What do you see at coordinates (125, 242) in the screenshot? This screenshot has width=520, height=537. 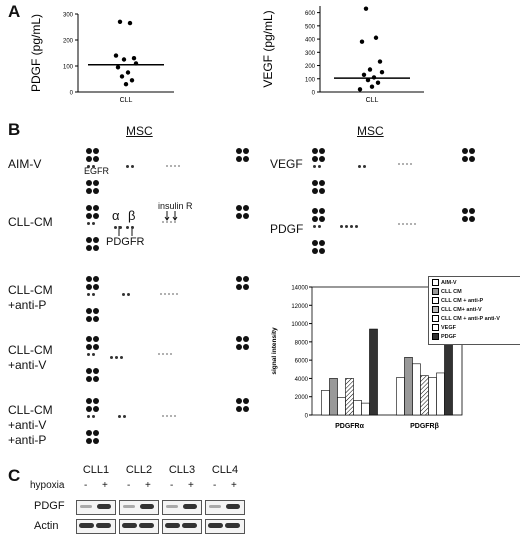 I see `pdgfr-annotation: PDGFR` at bounding box center [125, 242].